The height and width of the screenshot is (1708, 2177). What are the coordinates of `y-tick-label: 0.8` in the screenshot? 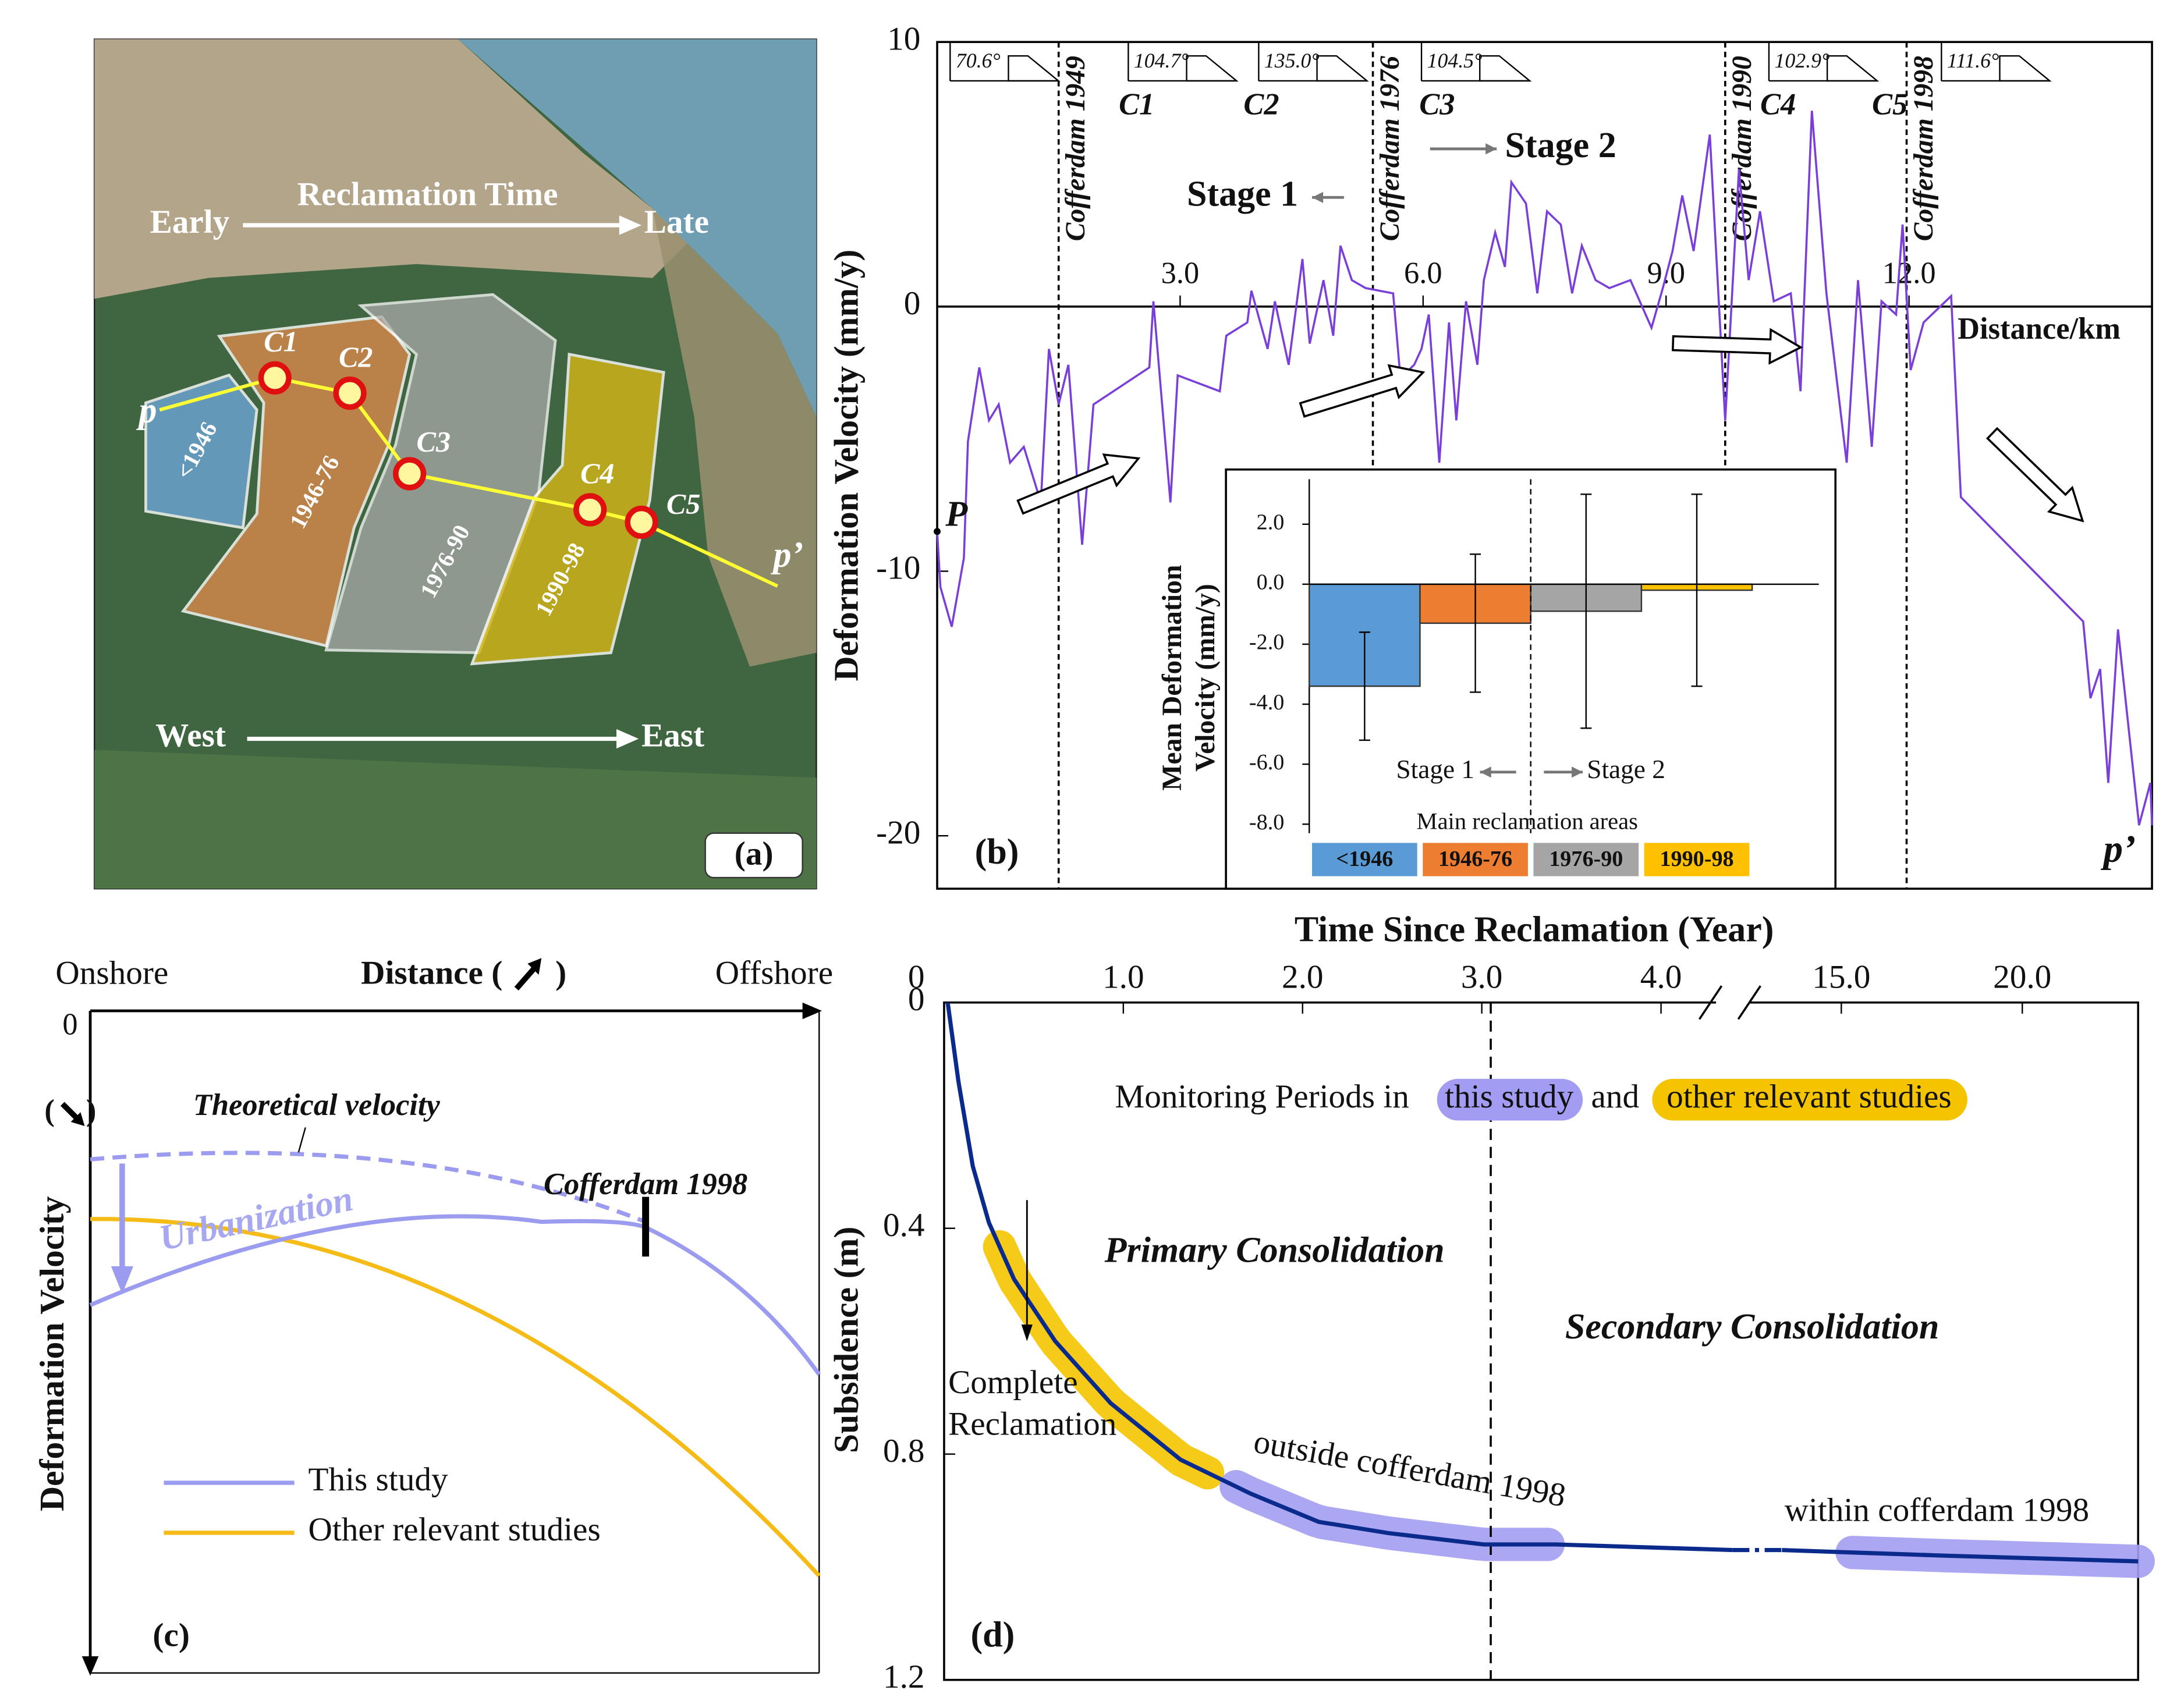 It's located at (904, 1451).